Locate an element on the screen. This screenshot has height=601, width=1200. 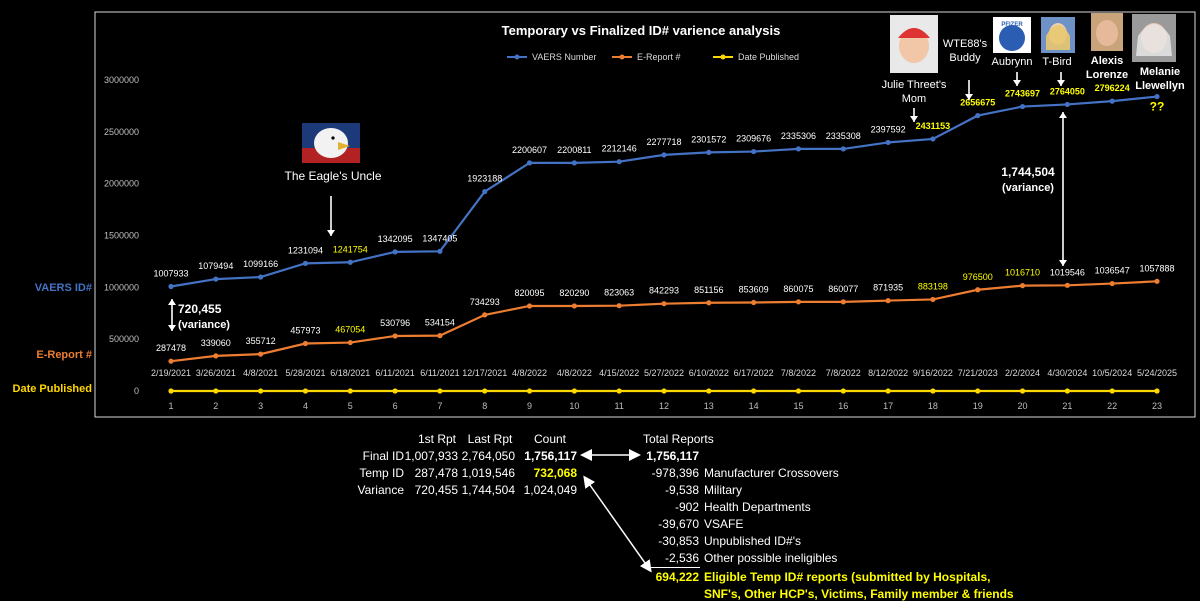
date-label: 6/10/2022 is located at coordinates (709, 373).